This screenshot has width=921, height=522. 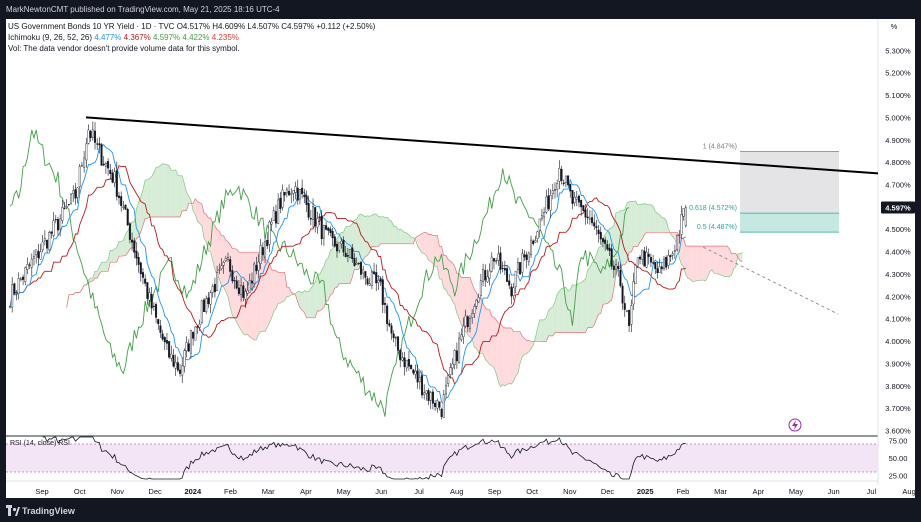 I want to click on tradingview-logo-icon, so click(x=13, y=510).